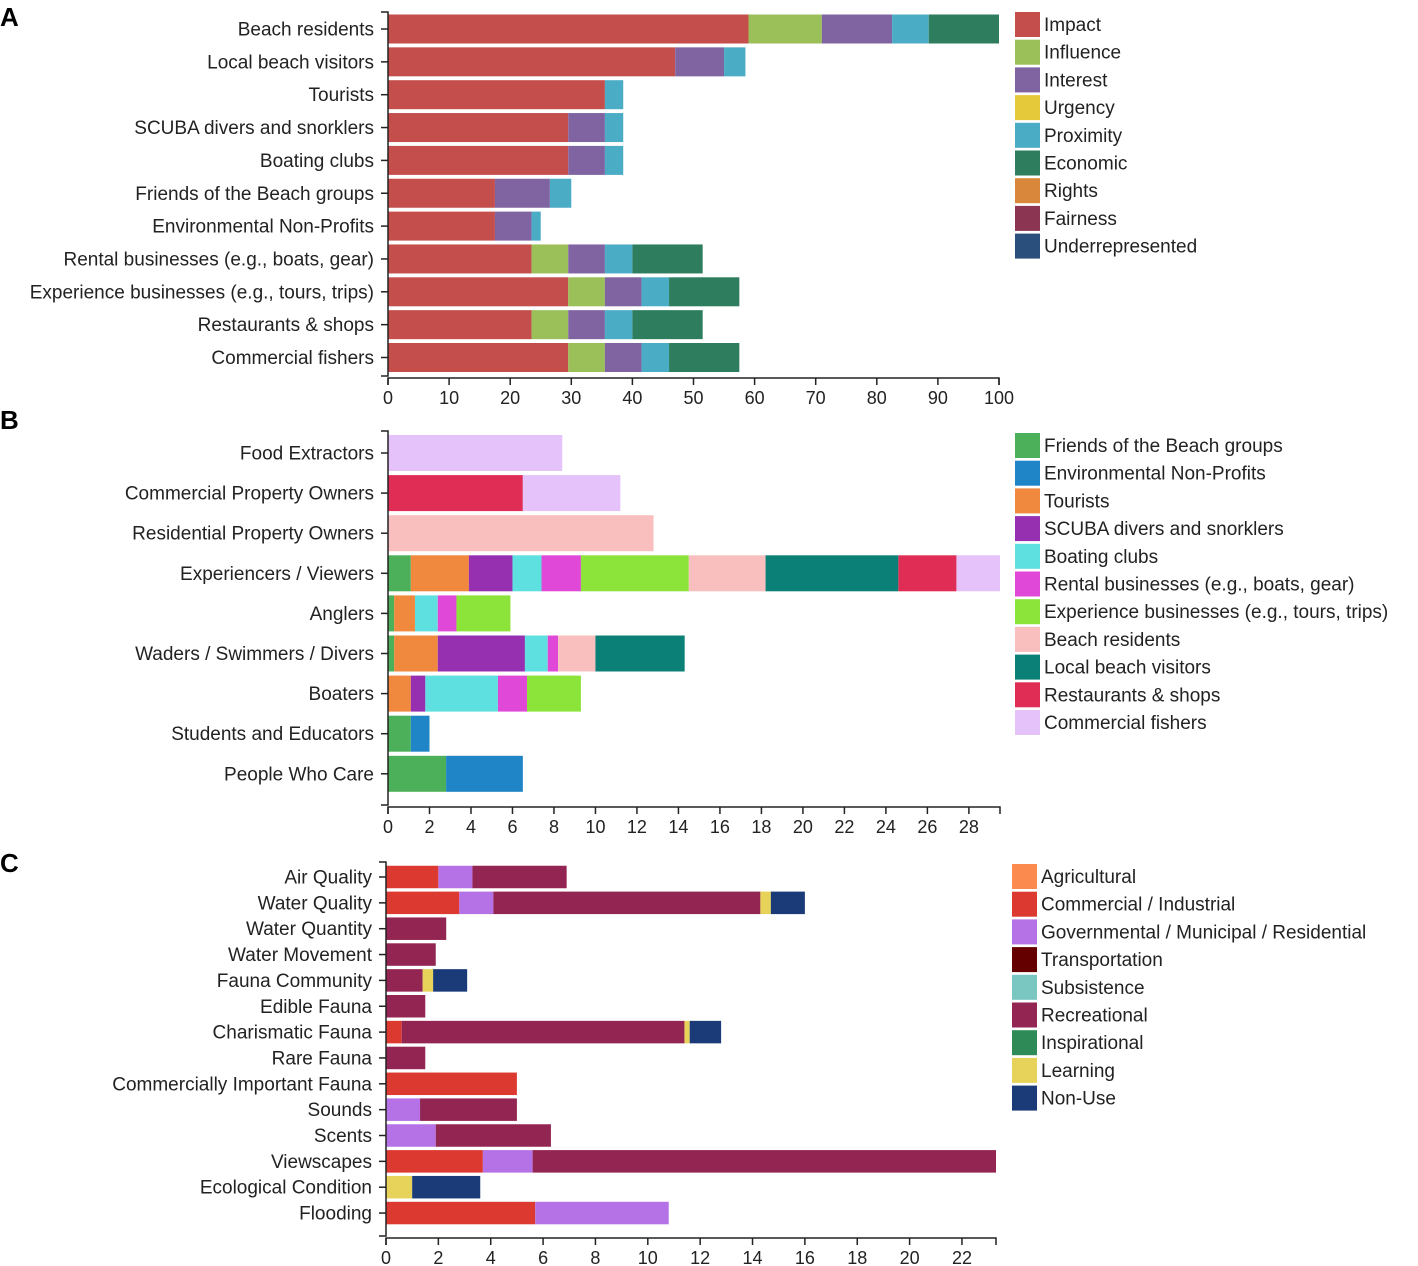  I want to click on panel-b-bar-students-and-educators-friends-of-the-beach-groups, so click(399, 733).